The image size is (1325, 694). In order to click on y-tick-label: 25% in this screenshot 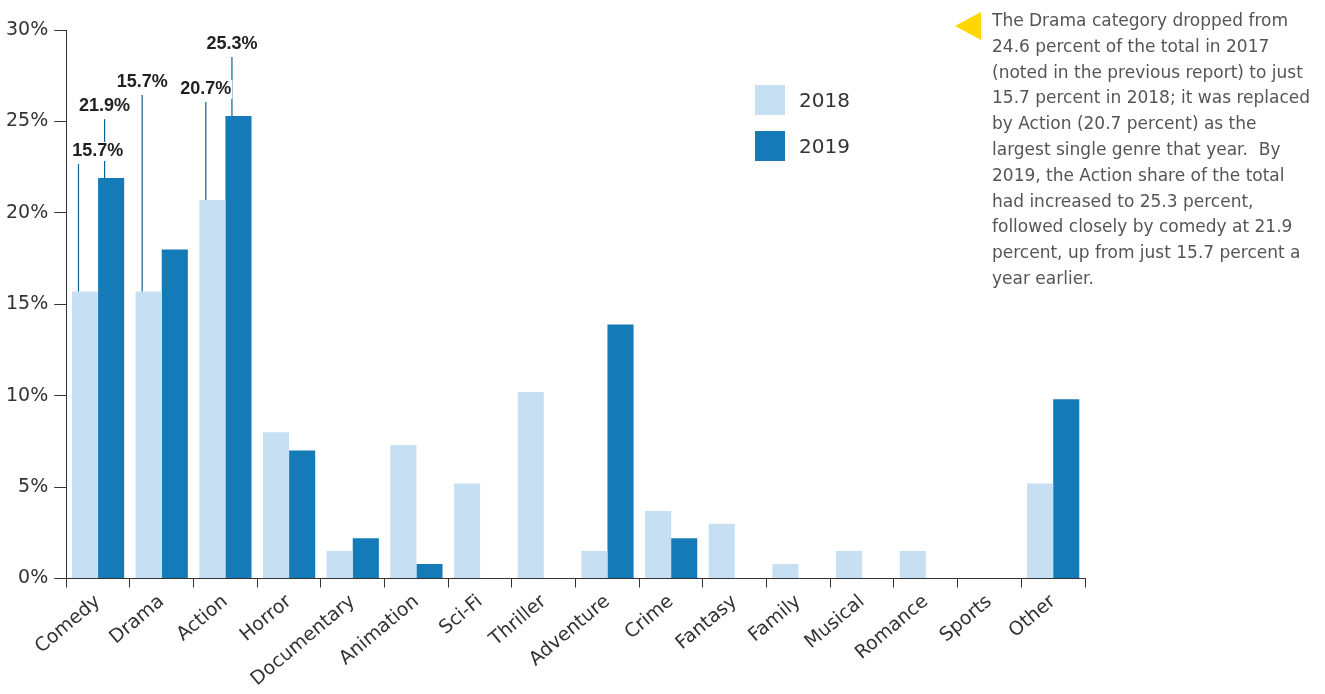, I will do `click(27, 119)`.